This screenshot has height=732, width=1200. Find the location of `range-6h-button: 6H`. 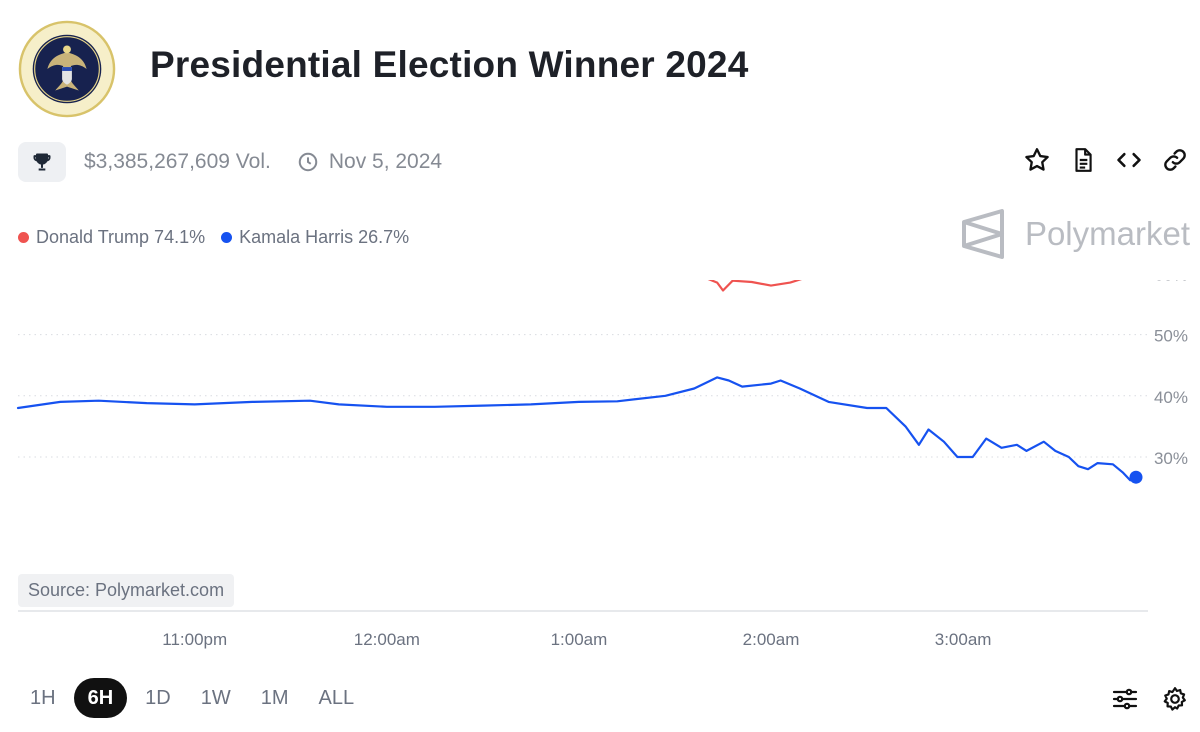

range-6h-button: 6H is located at coordinates (100, 698).